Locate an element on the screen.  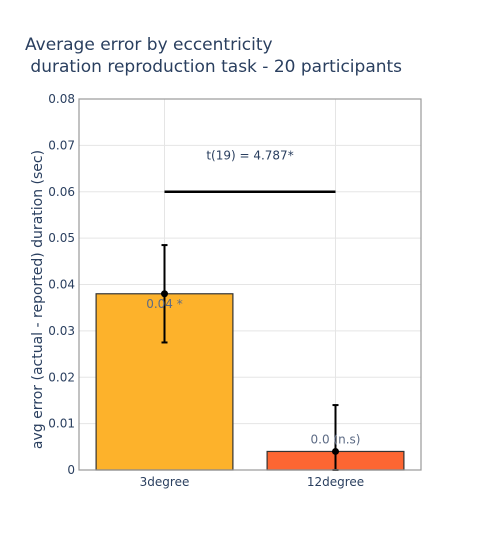
y-tick-label: 0.06 is located at coordinates (61, 192).